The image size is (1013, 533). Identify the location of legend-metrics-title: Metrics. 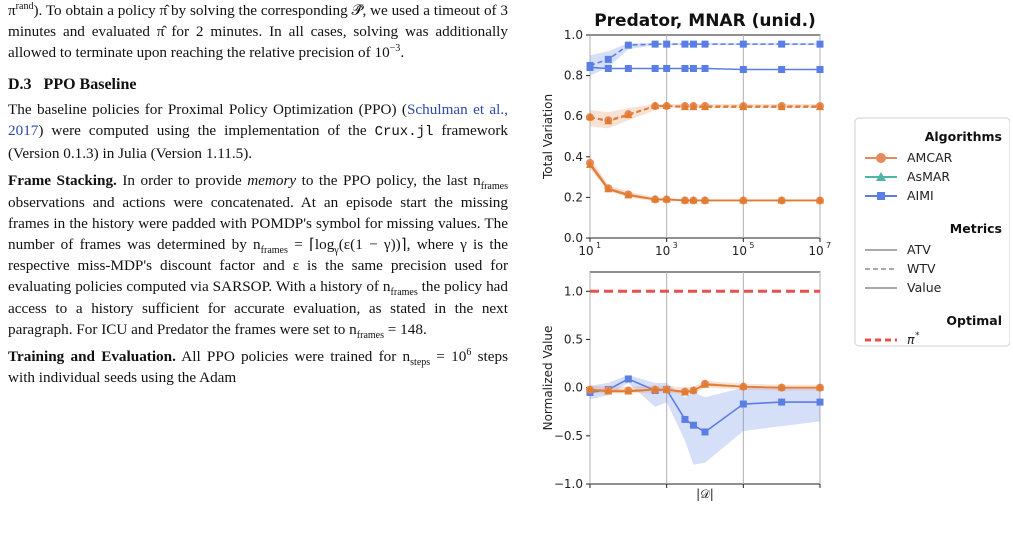
(976, 228).